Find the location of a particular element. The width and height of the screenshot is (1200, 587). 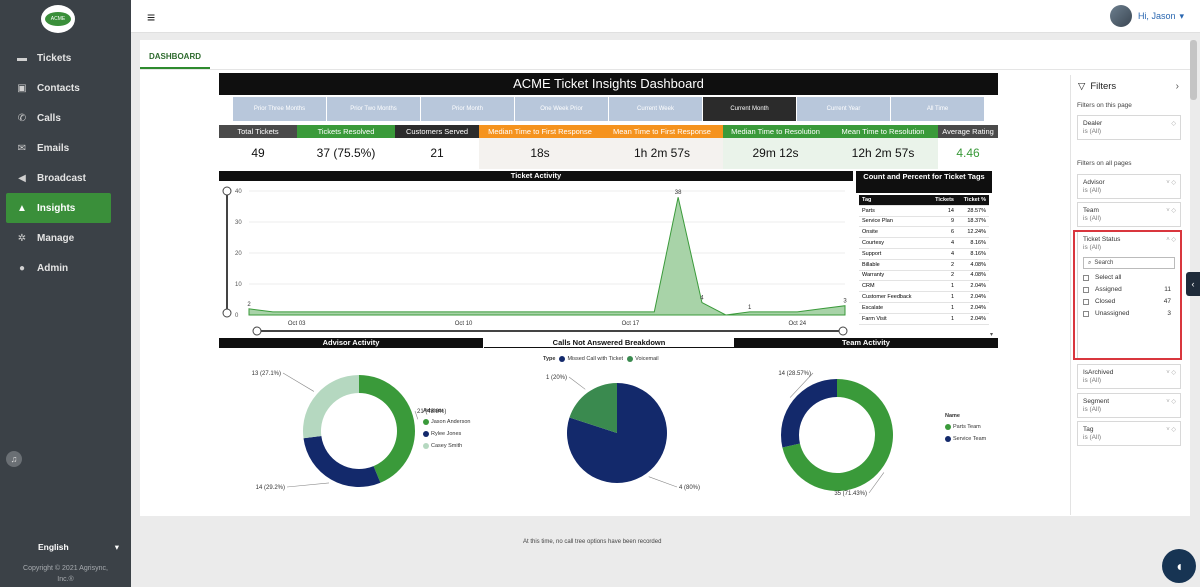

nav-item-tickets: ▬ Tickets is located at coordinates (58, 58).